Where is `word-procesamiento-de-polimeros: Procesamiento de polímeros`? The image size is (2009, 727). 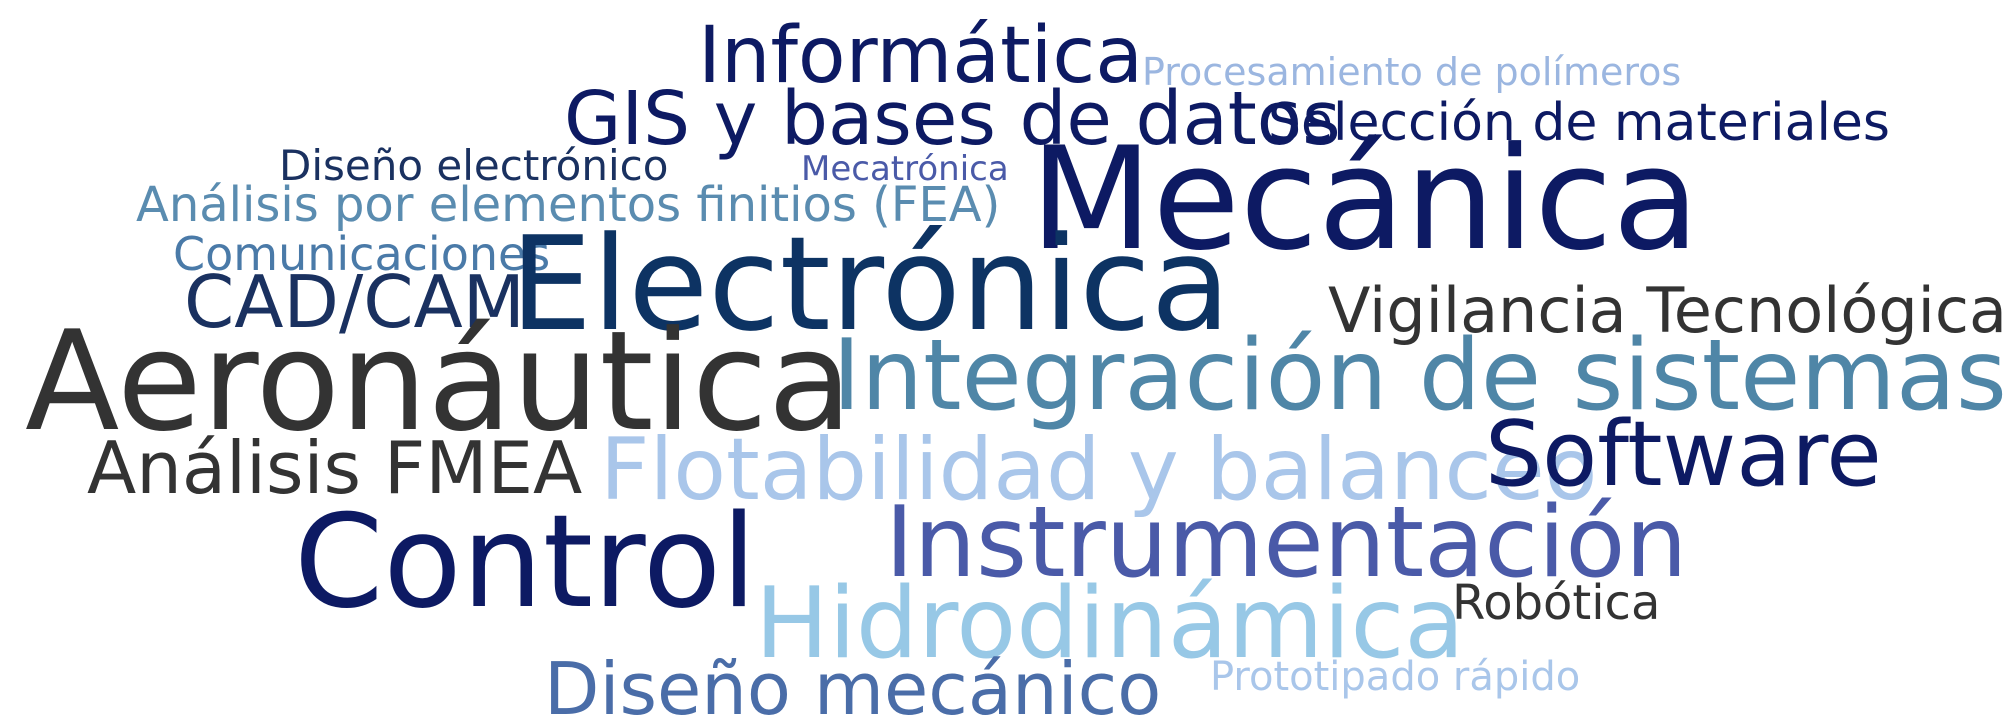 word-procesamiento-de-polimeros: Procesamiento de polímeros is located at coordinates (1412, 72).